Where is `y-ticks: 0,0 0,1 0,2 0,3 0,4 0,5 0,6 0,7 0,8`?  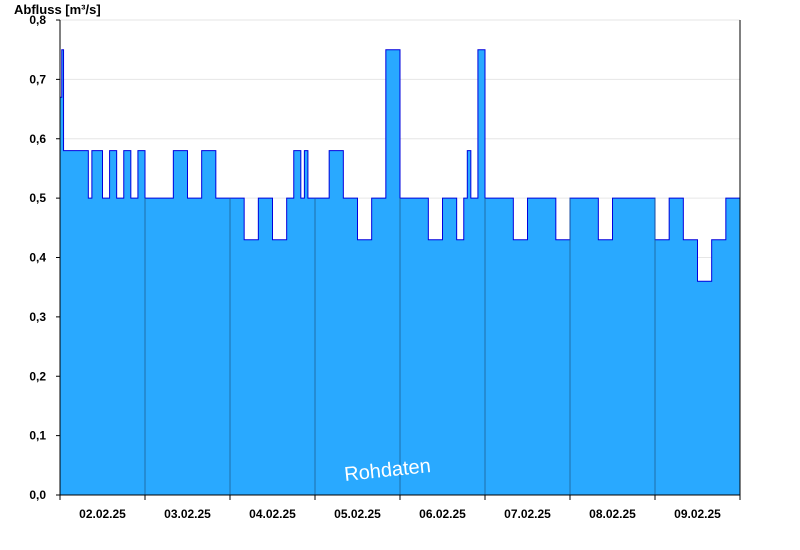 y-ticks: 0,0 0,1 0,2 0,3 0,4 0,5 0,6 0,7 0,8 is located at coordinates (44, 257).